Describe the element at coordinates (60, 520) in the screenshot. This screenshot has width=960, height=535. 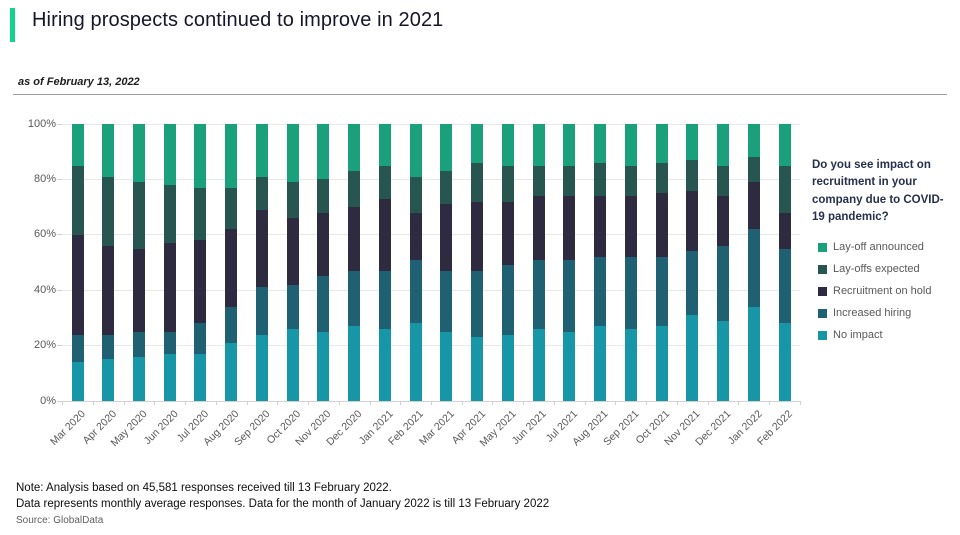
I see `source-attribution: Source: GlobalData` at that location.